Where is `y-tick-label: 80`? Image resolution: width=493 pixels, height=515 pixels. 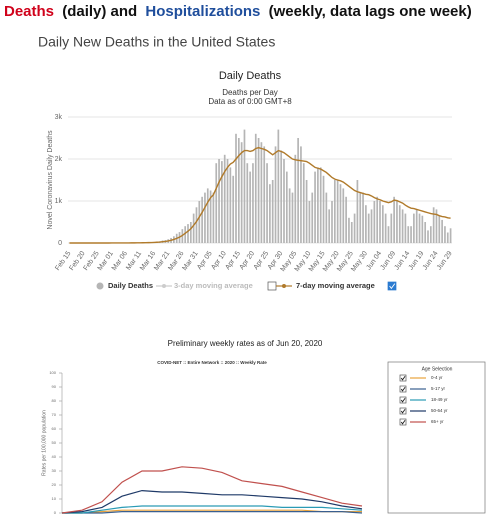
y-tick-label: 80 is located at coordinates (54, 400).